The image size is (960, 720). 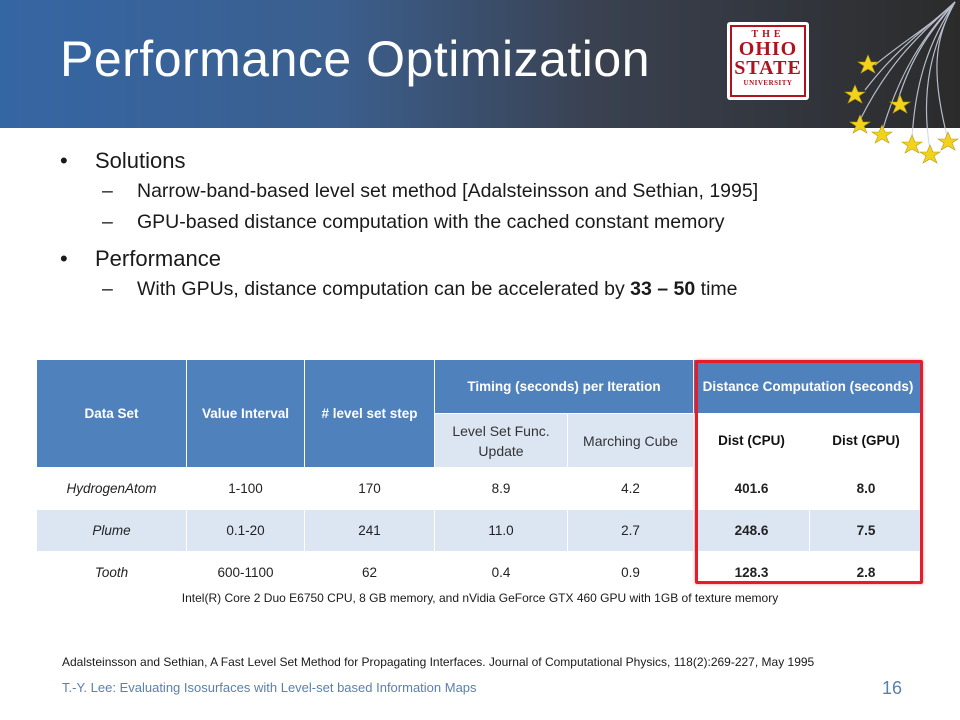 I want to click on logo-ohio: OHIO, so click(x=768, y=49).